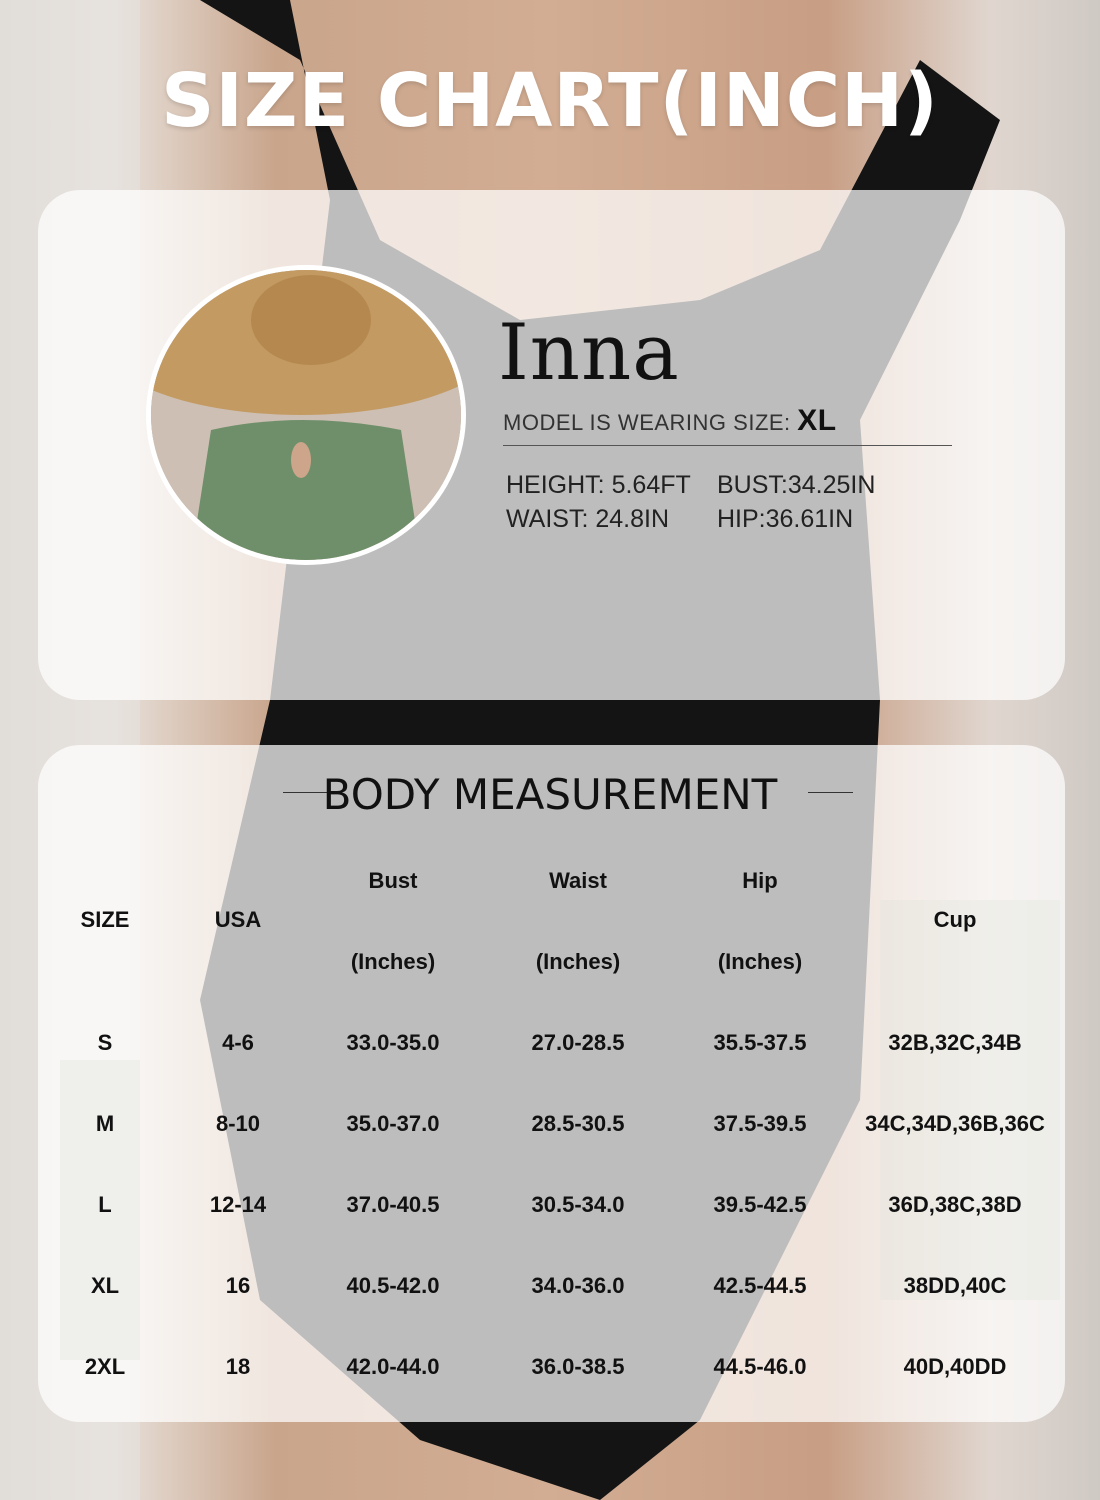 This screenshot has width=1100, height=1500. Describe the element at coordinates (105, 1042) in the screenshot. I see `cell-size: S` at that location.